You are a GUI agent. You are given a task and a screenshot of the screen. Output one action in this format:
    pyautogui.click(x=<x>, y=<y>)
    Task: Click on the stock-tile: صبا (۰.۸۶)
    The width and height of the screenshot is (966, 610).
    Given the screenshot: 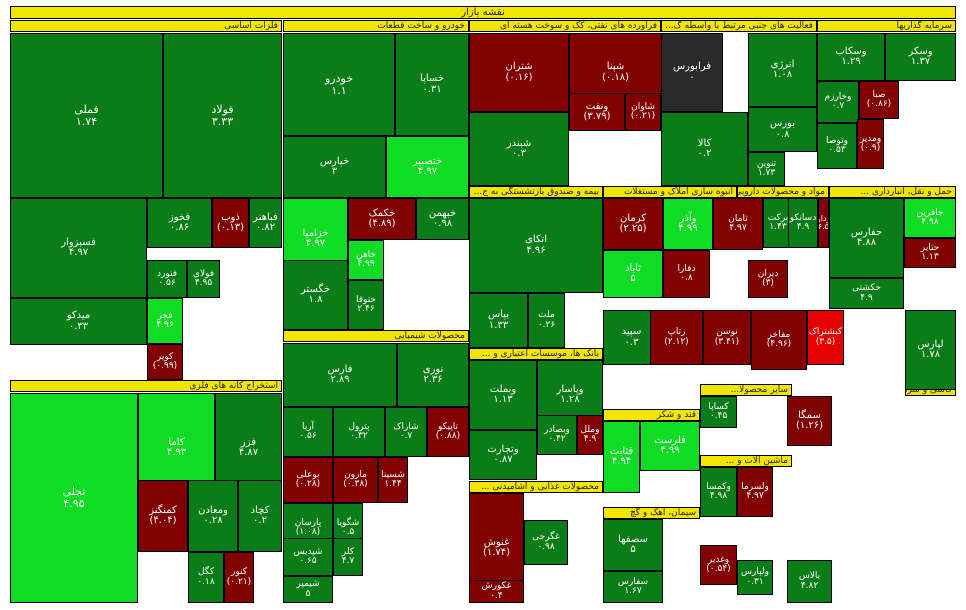 What is the action you would take?
    pyautogui.click(x=879, y=100)
    